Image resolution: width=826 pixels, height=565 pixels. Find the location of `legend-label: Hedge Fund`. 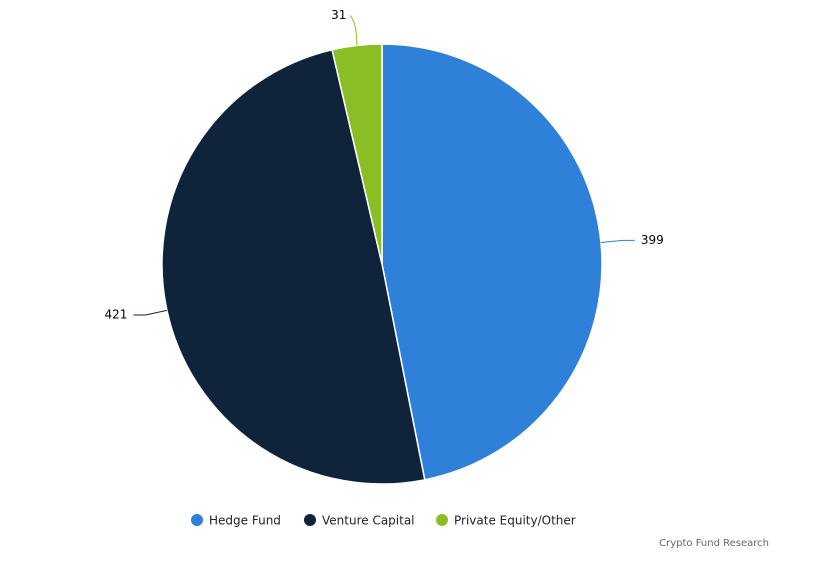

legend-label: Hedge Fund is located at coordinates (245, 521).